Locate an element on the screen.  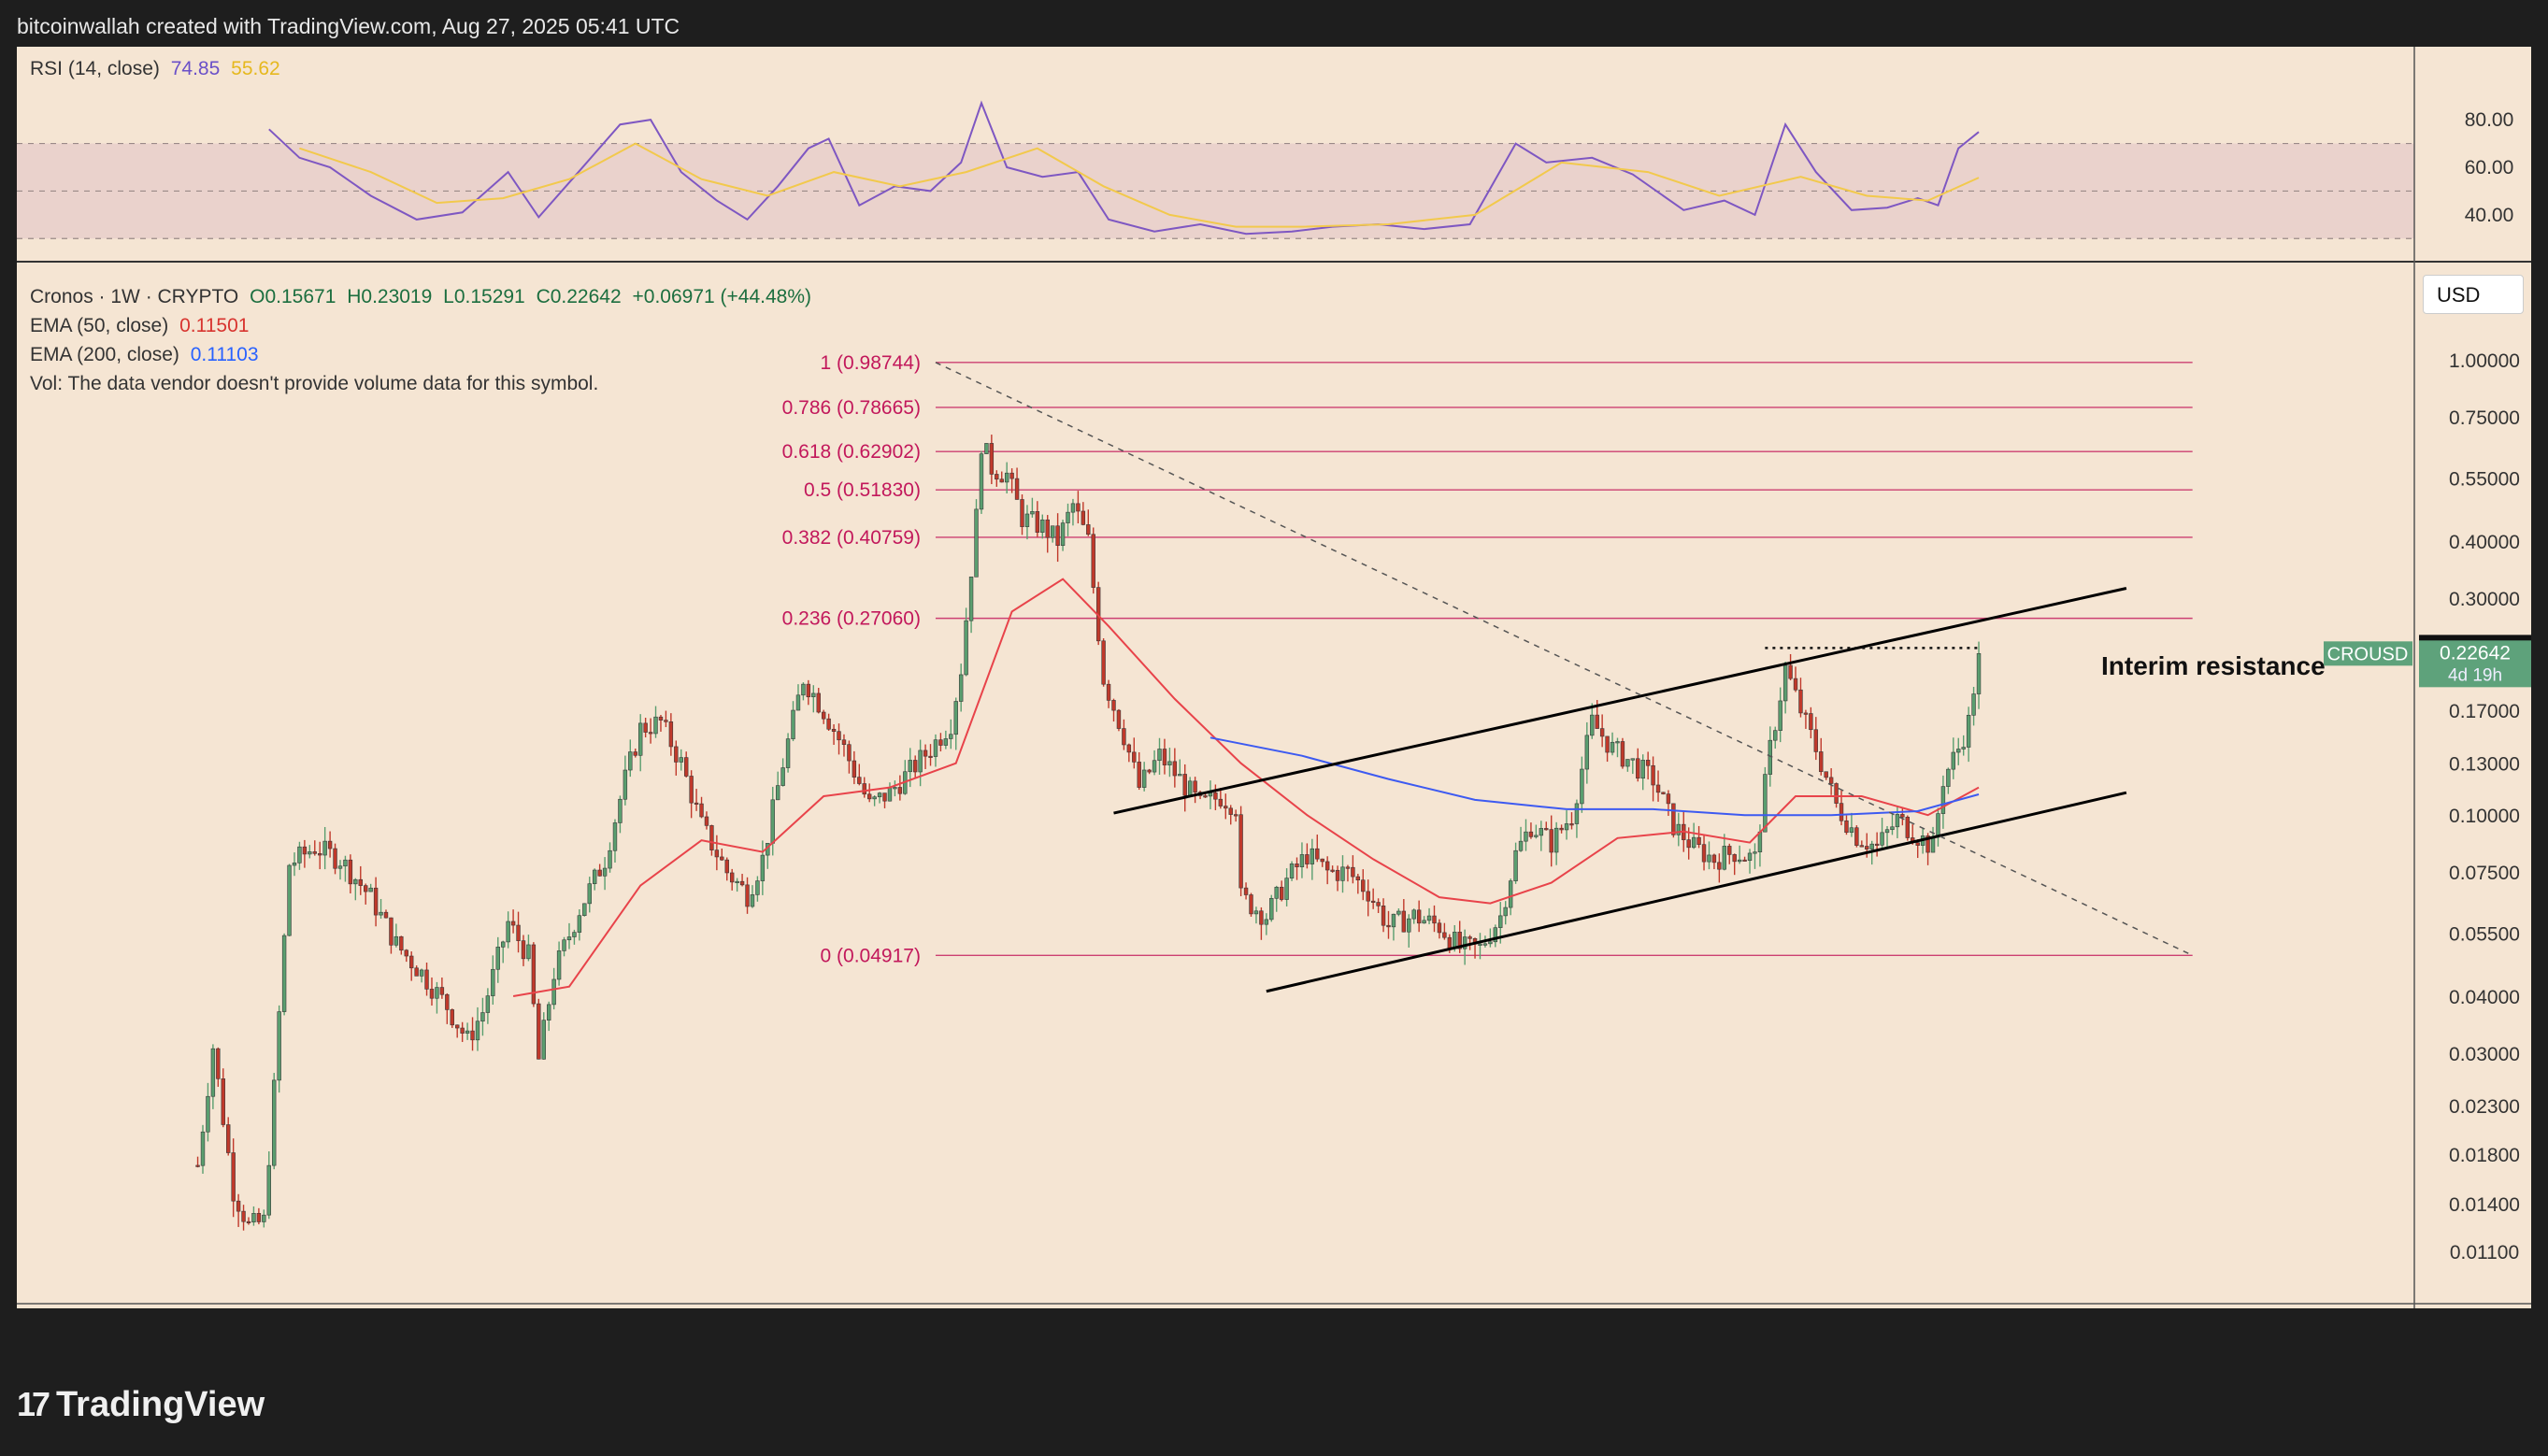
fib-level-label: 0.618 (0.62902) is located at coordinates (851, 452).